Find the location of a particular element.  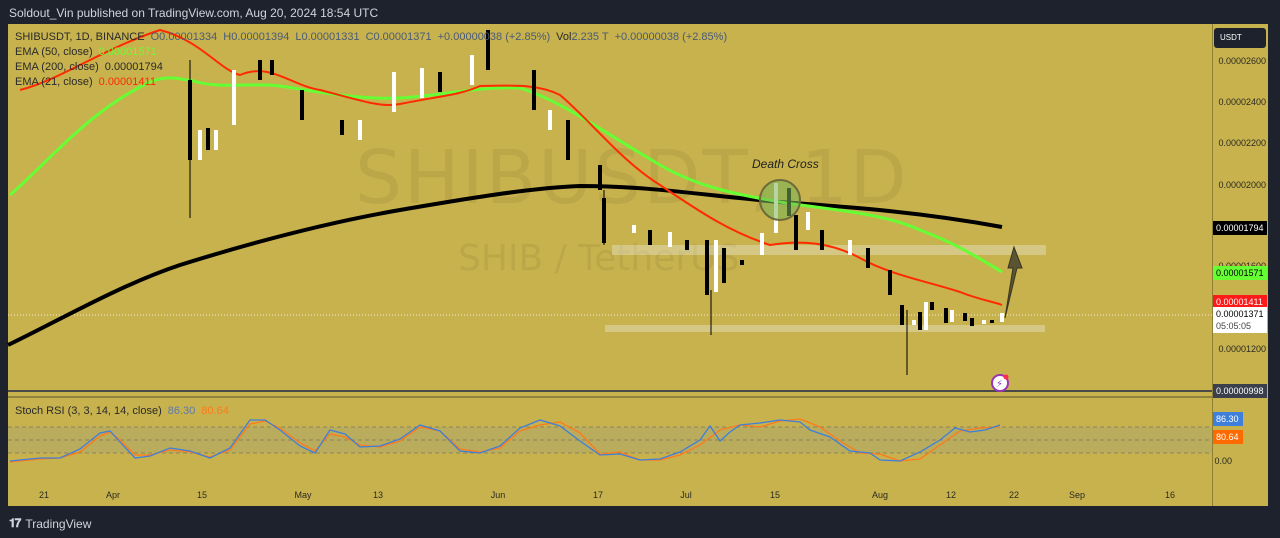

time-tick: 13 is located at coordinates (378, 495).